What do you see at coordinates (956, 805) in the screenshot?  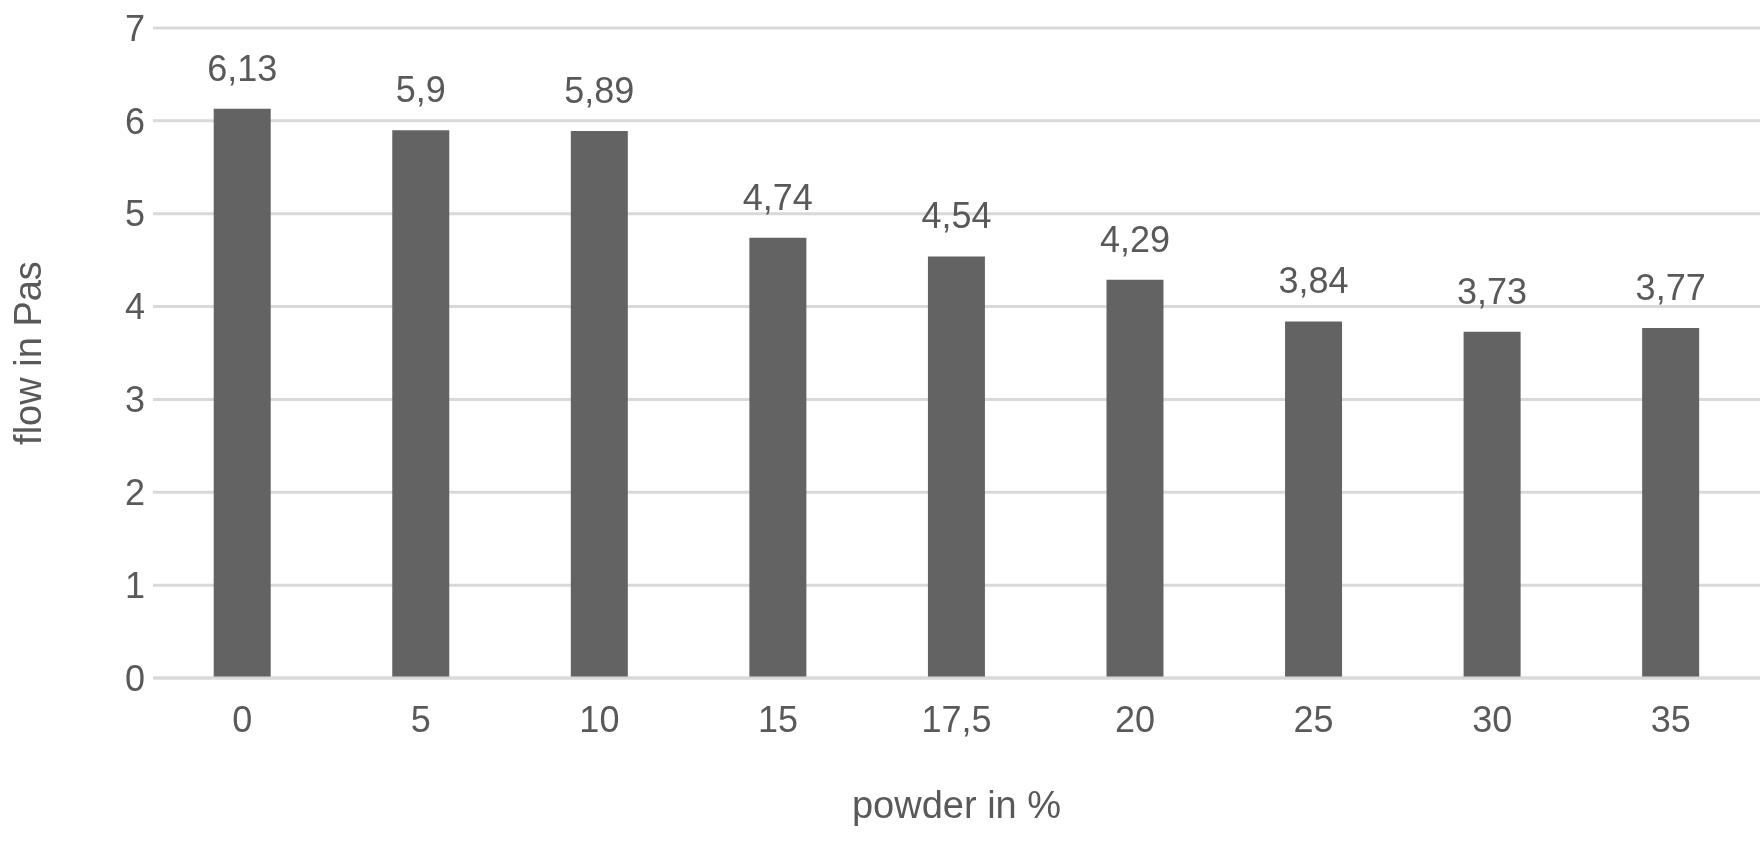 I see `x-axis-title: powder in %` at bounding box center [956, 805].